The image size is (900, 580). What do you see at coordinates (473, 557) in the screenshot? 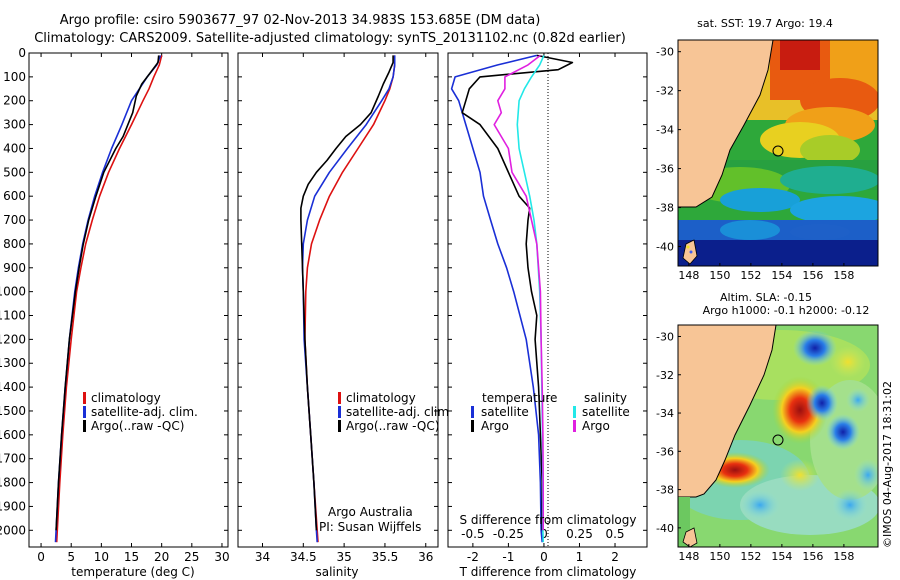
I see `x-tick-label: -2` at bounding box center [473, 557].